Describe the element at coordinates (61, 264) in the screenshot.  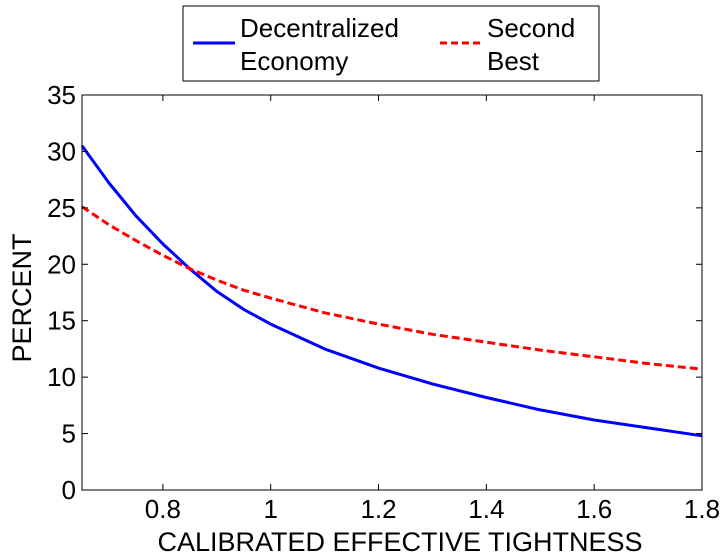
I see `y-tick-label: 20` at that location.